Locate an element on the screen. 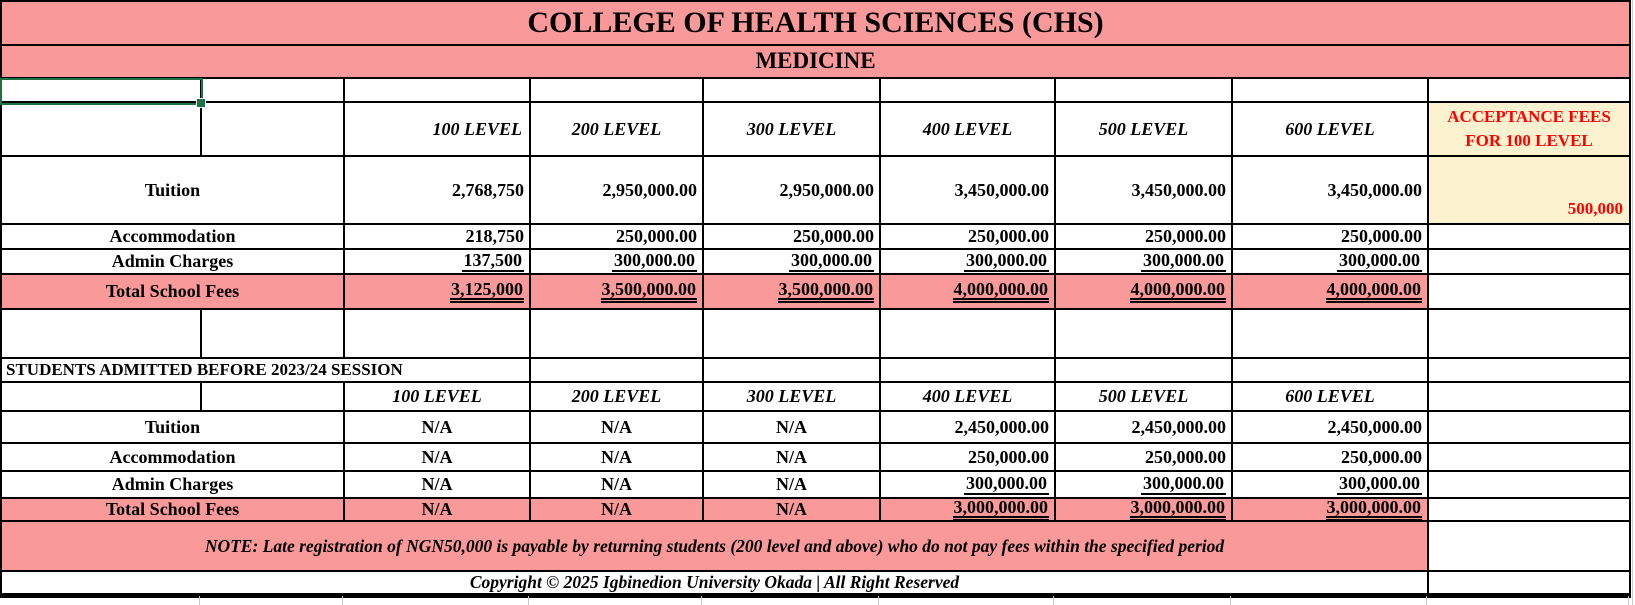  cell-s2-tuition-400: 2,450,000.00 is located at coordinates (968, 428).